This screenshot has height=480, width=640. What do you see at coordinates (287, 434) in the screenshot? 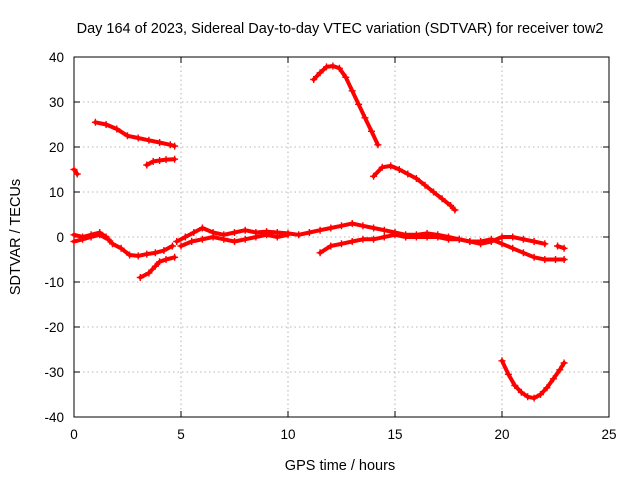
I see `x-tick-label: 10` at bounding box center [287, 434].